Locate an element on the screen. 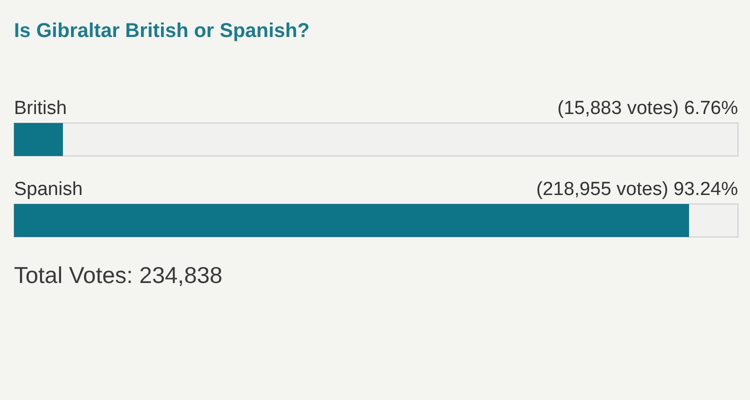  y-tick-label: British is located at coordinates (40, 108).